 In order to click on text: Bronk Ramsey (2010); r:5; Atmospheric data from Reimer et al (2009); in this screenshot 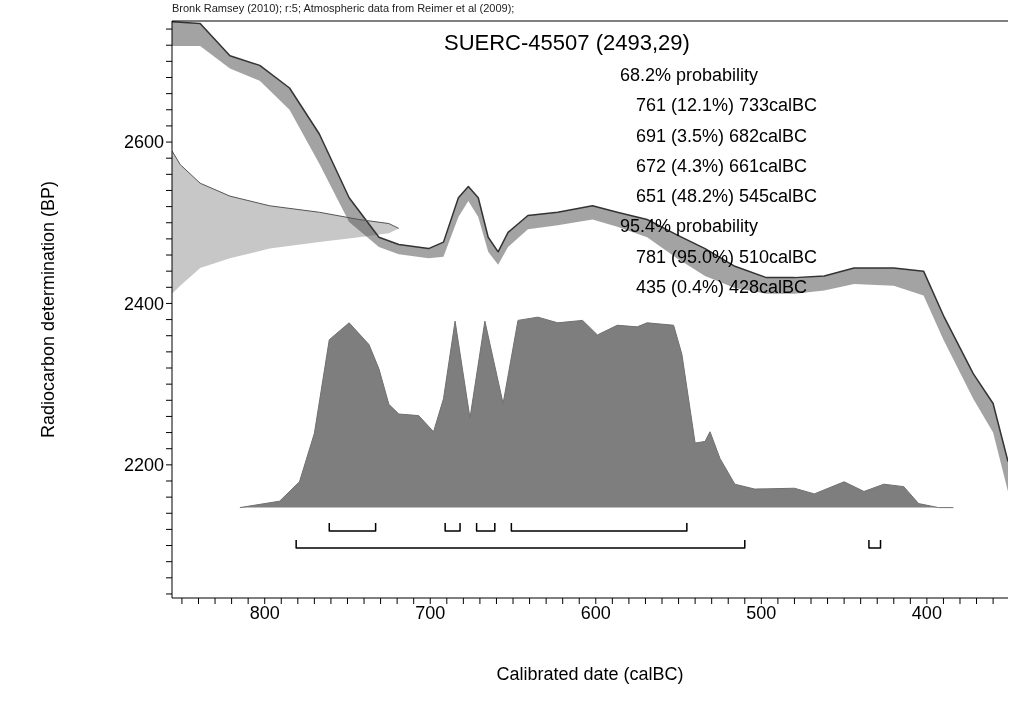, I will do `click(343, 8)`.